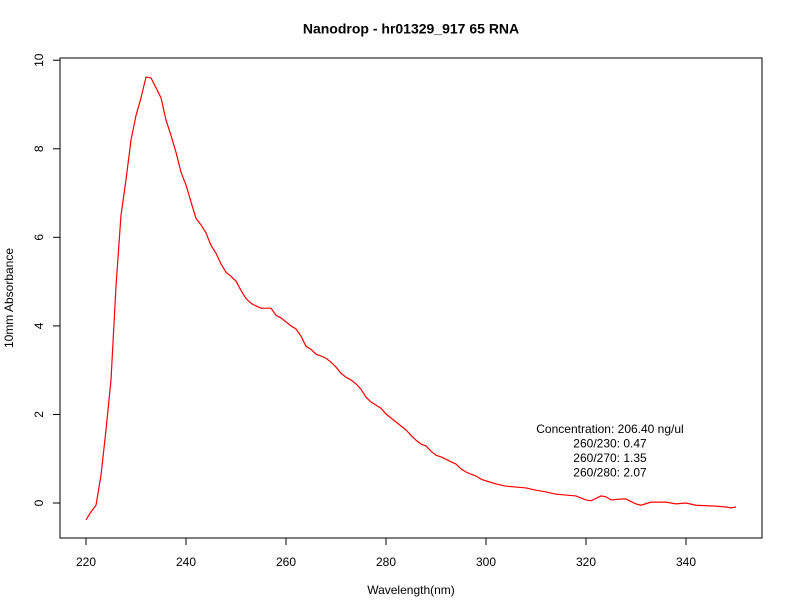  Describe the element at coordinates (39, 148) in the screenshot. I see `y-tick-label: 8` at that location.